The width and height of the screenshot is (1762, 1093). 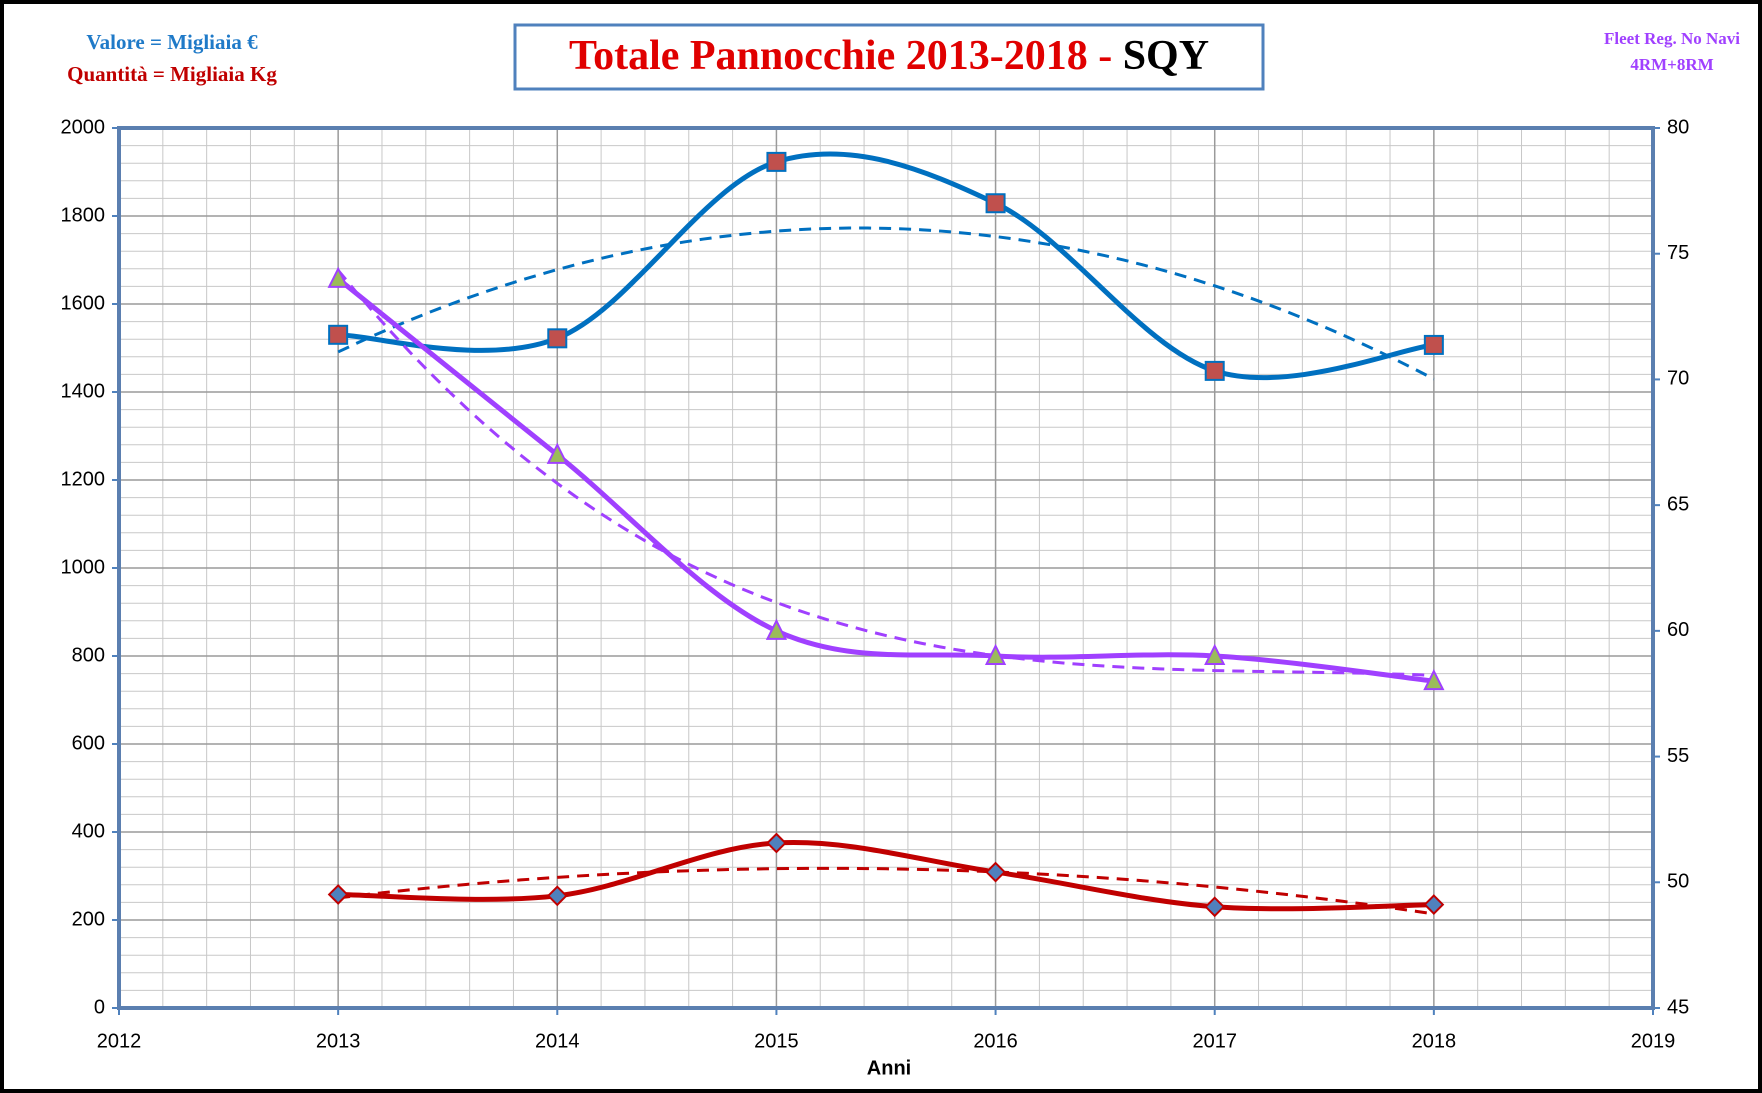 I want to click on y2-tick-label: 60, so click(x=1678, y=630).